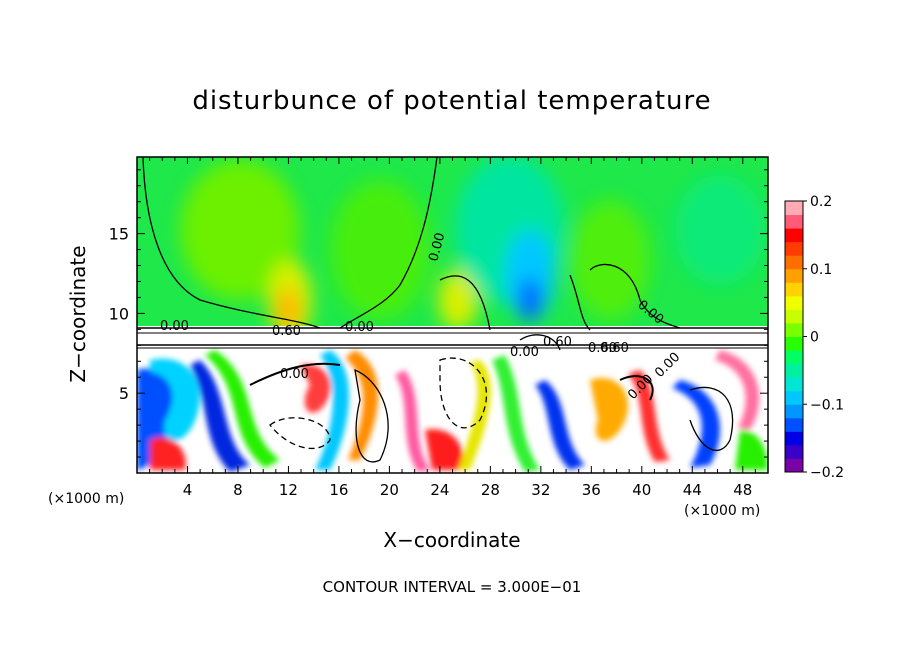 The width and height of the screenshot is (904, 654). I want to click on lower-anomalies, so click(452, 411).